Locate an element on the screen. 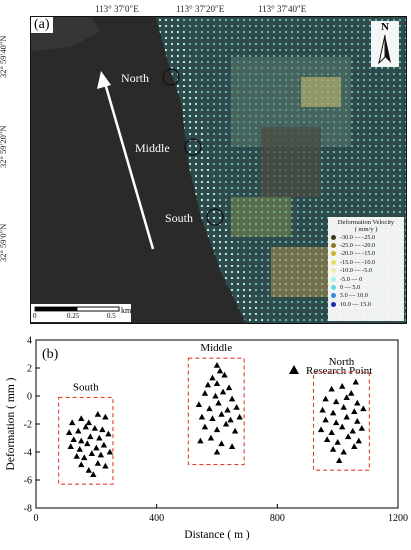 The height and width of the screenshot is (550, 411). legend-entry-label: -10.0 — -5.0 is located at coordinates (356, 271).